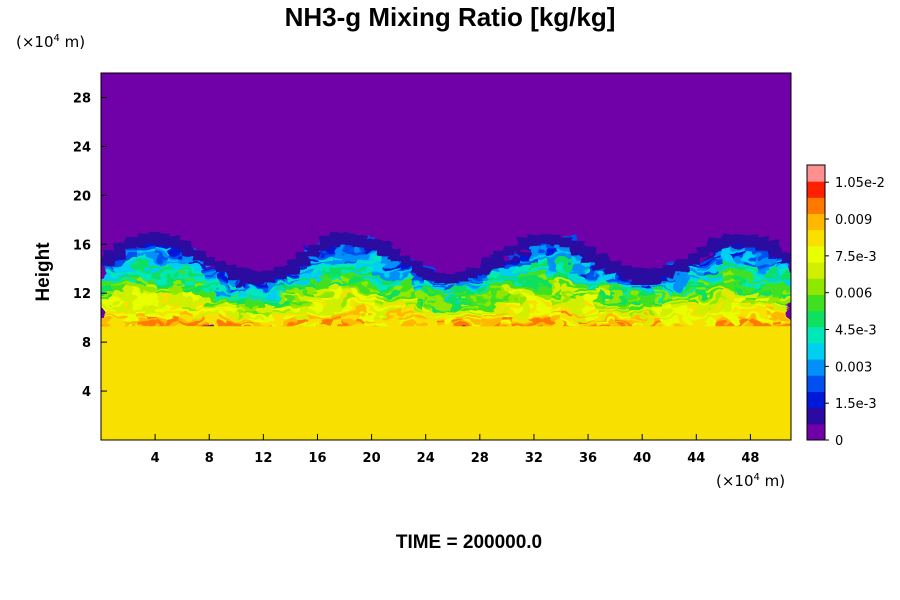  What do you see at coordinates (856, 331) in the screenshot?
I see `colorbar-tick-label: 4.5e-3` at bounding box center [856, 331].